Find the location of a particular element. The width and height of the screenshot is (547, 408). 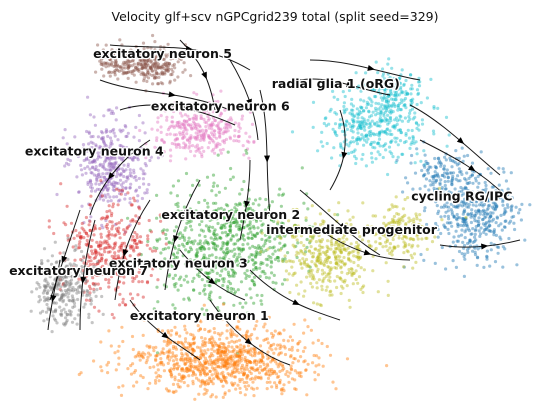

cluster-label: excitatory neuron 2 is located at coordinates (230, 214).